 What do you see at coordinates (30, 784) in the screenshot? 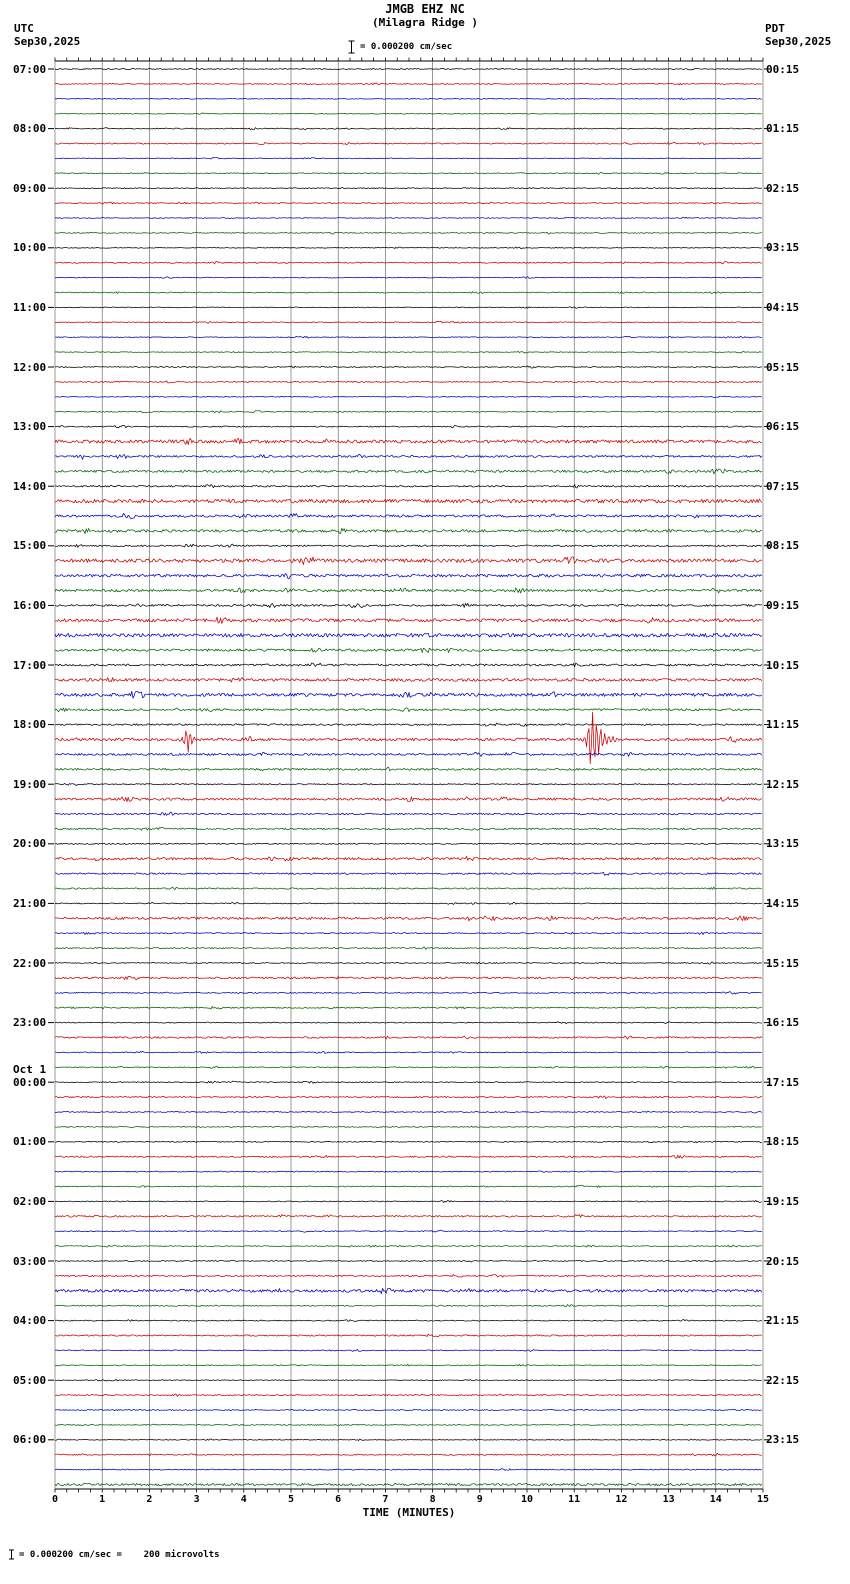
I see `utc-hour-label: 19:00` at bounding box center [30, 784].